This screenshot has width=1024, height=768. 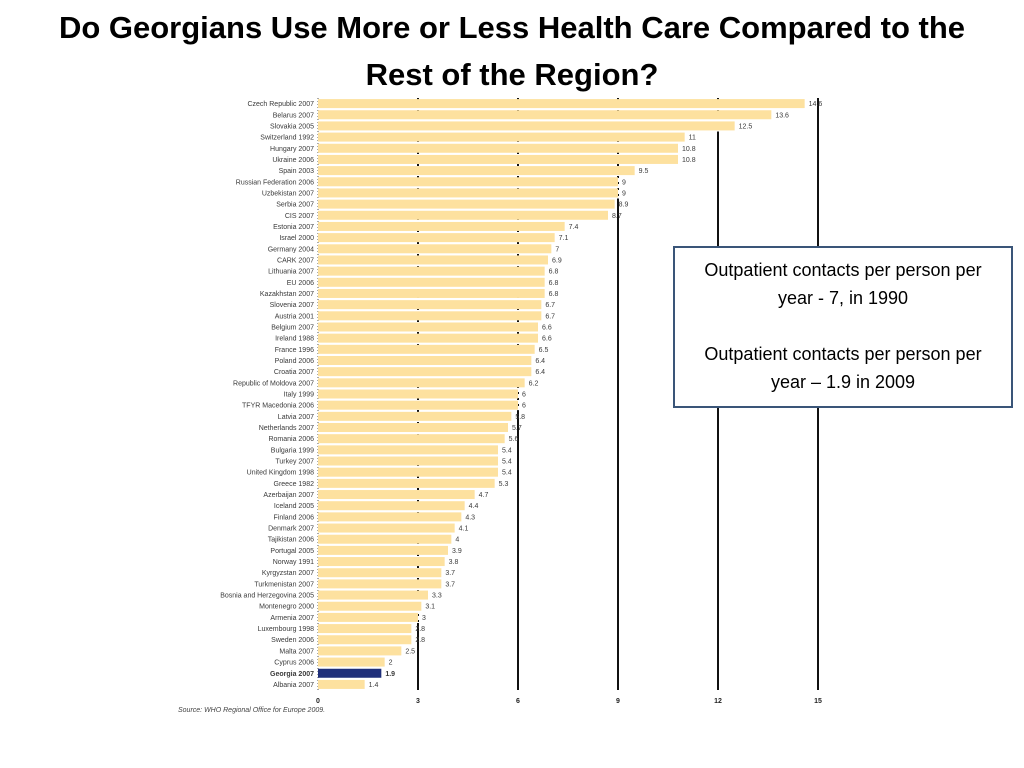 I want to click on category-label: Turkmenistan 2007, so click(x=284, y=584).